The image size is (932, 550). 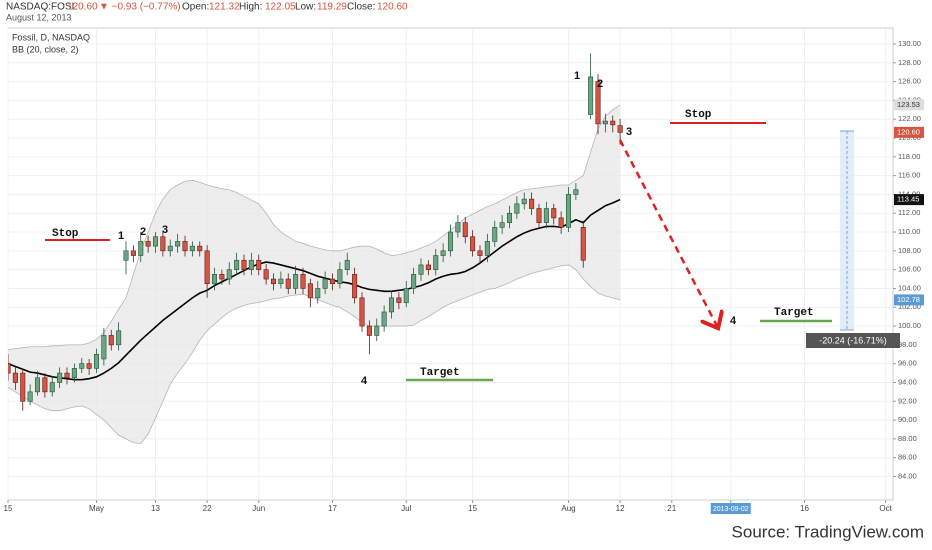 I want to click on ohlc-label: Close:, so click(x=361, y=7).